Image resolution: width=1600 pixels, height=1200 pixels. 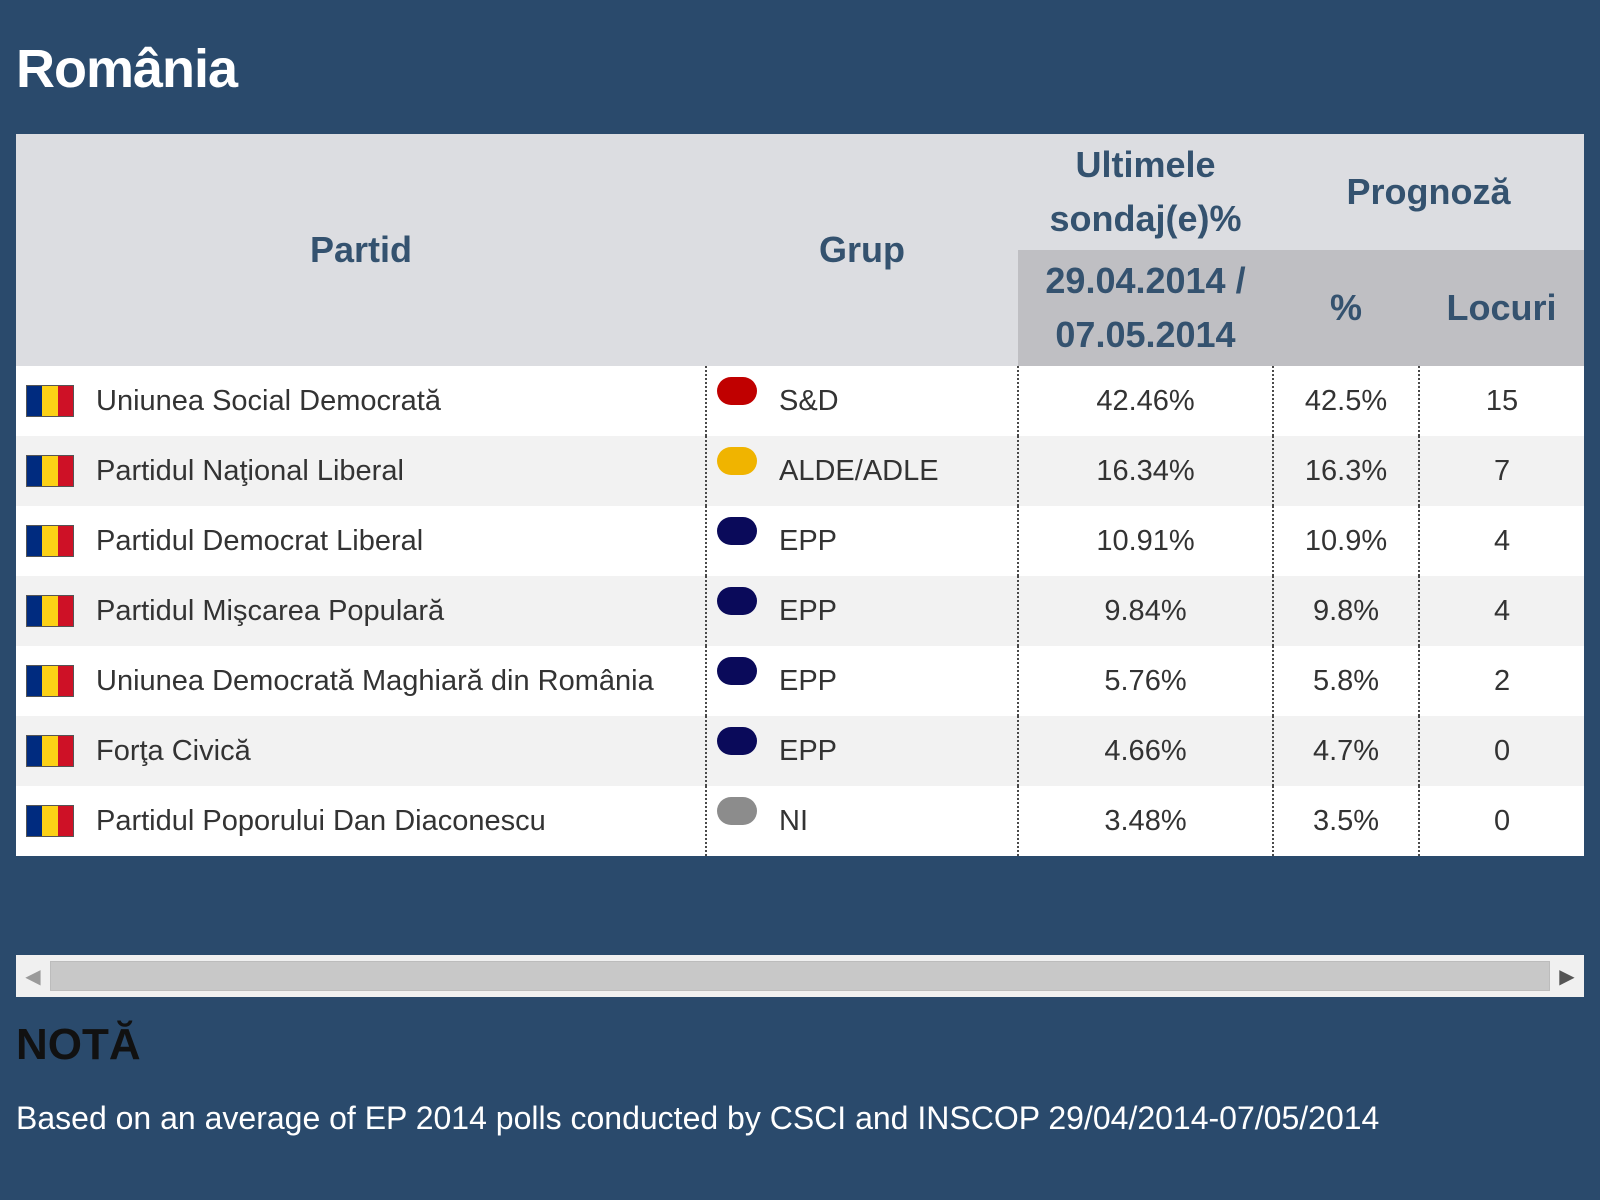 What do you see at coordinates (1345, 541) in the screenshot?
I see `forecast-pct-value: 10.9%` at bounding box center [1345, 541].